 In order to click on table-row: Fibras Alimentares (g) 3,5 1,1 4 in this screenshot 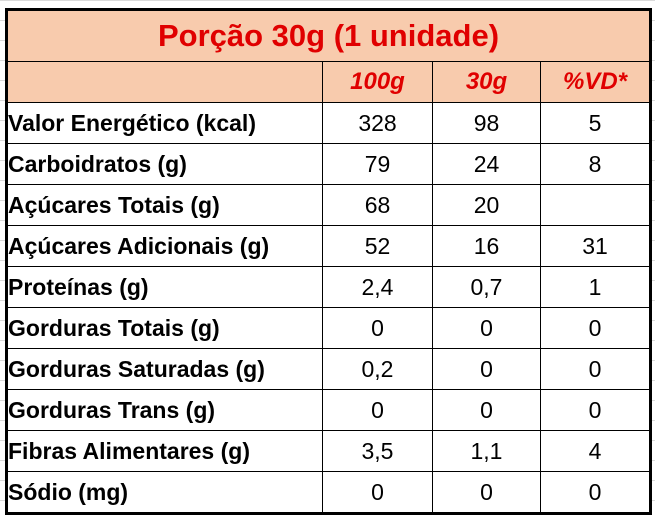, I will do `click(328, 451)`.